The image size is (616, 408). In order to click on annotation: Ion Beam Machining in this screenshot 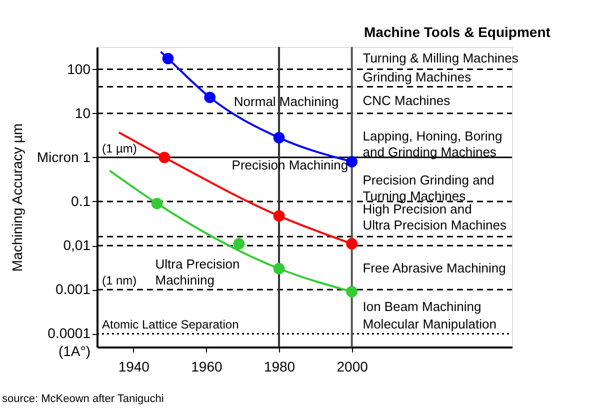, I will do `click(422, 306)`.